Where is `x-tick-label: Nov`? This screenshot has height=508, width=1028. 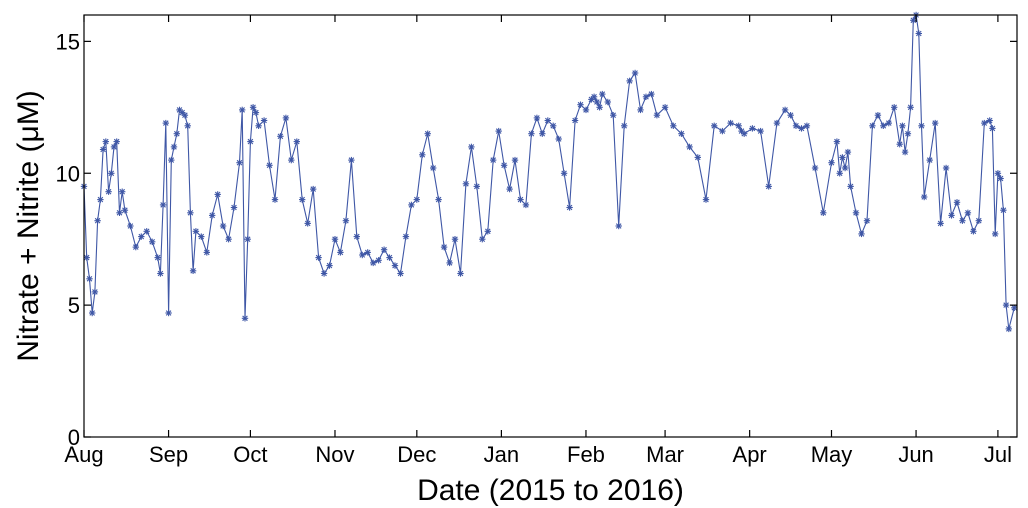
x-tick-label: Nov is located at coordinates (334, 454).